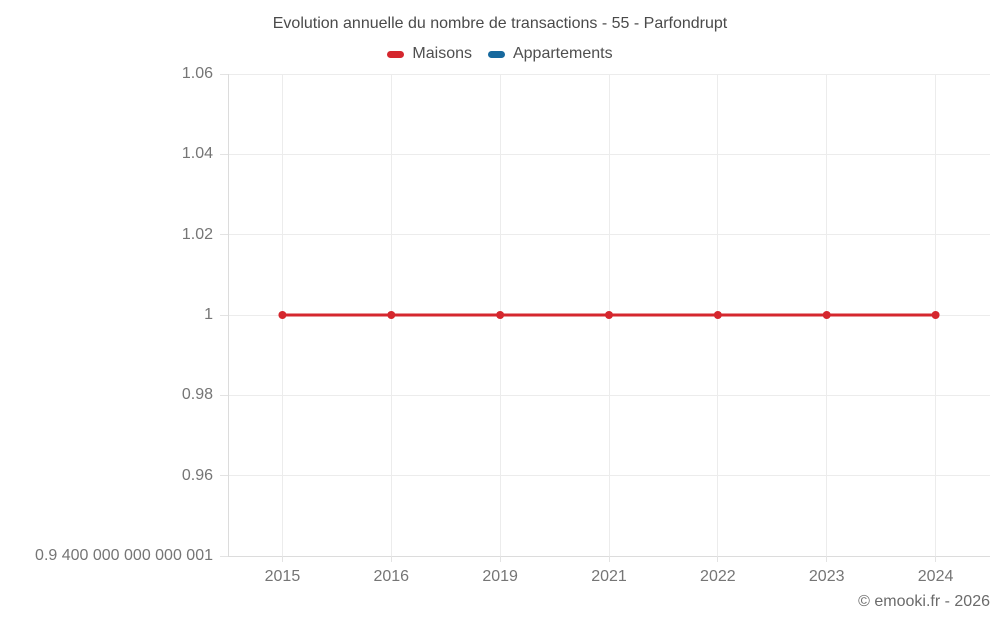 The height and width of the screenshot is (625, 1000). I want to click on x-axis-label: 2022, so click(718, 576).